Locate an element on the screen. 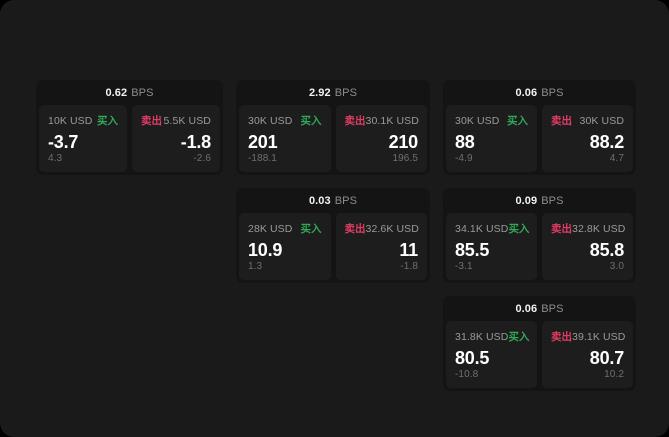 Image resolution: width=669 pixels, height=437 pixels. buy-panel-header: 34.1K USD 买入 is located at coordinates (492, 229).